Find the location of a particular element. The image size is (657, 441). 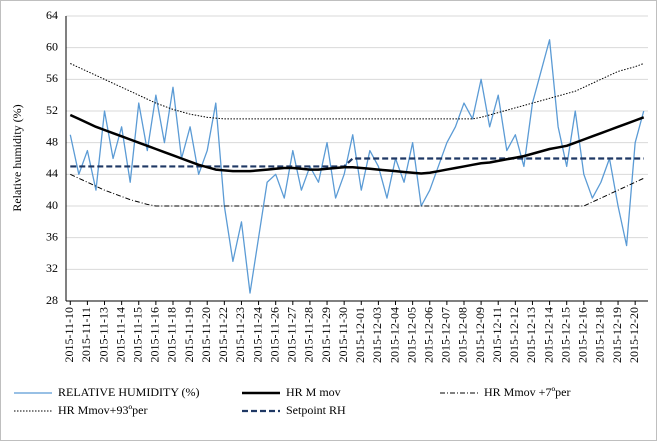

y-tick-label: 60 is located at coordinates (52, 46).